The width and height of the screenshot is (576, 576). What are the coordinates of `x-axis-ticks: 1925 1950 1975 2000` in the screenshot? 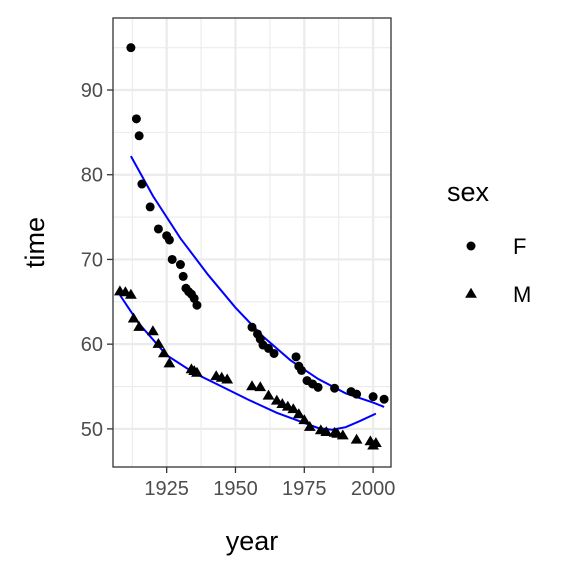 It's located at (269, 483).